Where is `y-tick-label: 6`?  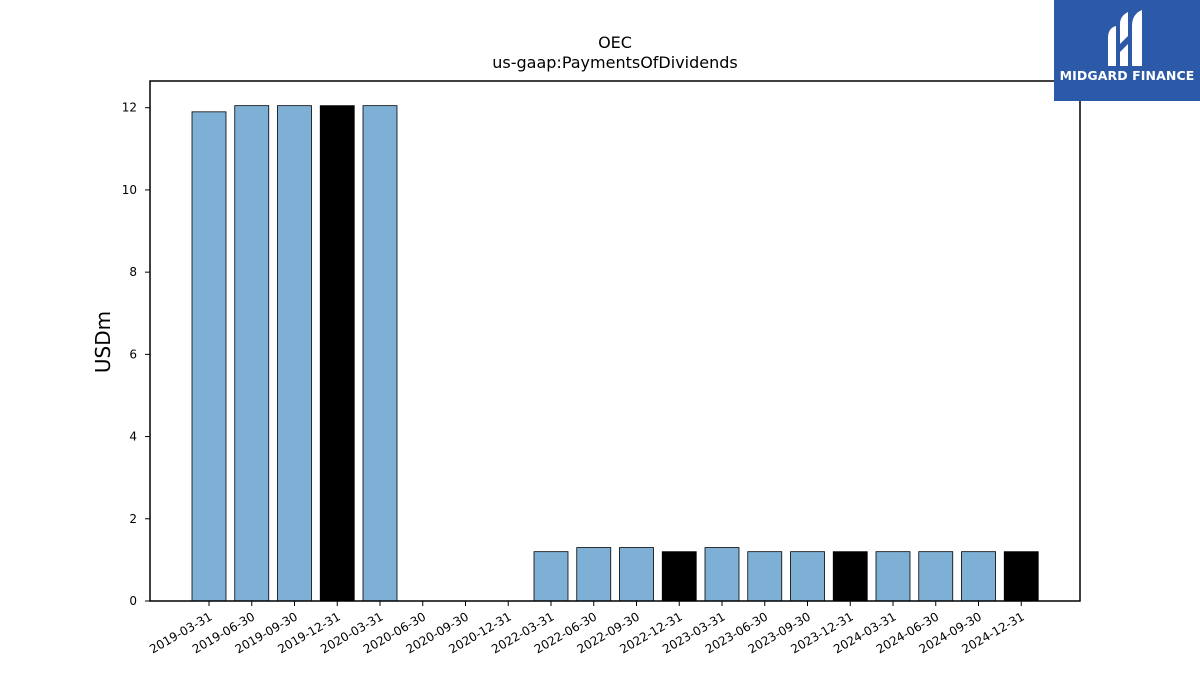 y-tick-label: 6 is located at coordinates (133, 354).